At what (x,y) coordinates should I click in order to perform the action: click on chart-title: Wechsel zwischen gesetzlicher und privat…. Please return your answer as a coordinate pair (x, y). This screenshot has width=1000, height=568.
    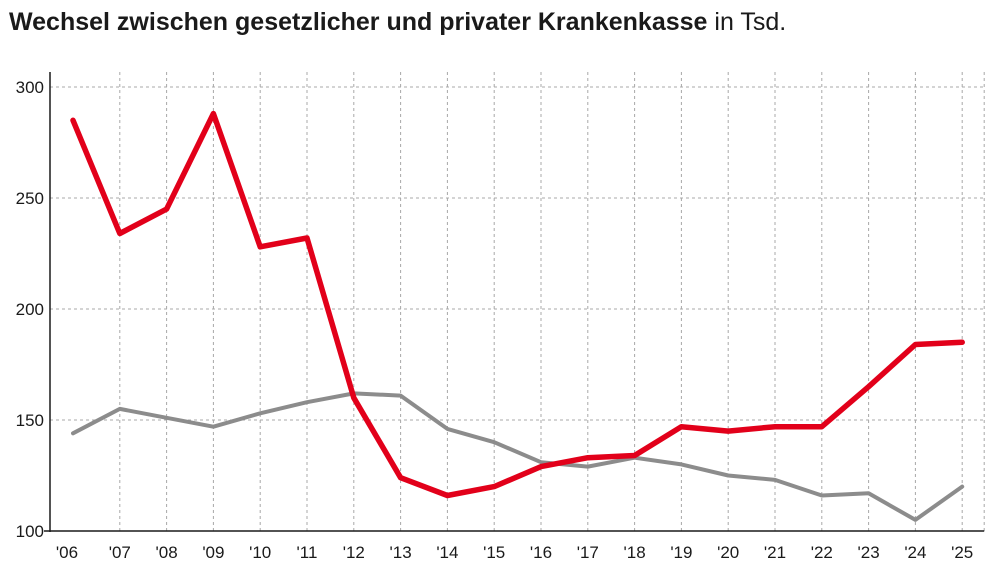
    Looking at the image, I should click on (397, 22).